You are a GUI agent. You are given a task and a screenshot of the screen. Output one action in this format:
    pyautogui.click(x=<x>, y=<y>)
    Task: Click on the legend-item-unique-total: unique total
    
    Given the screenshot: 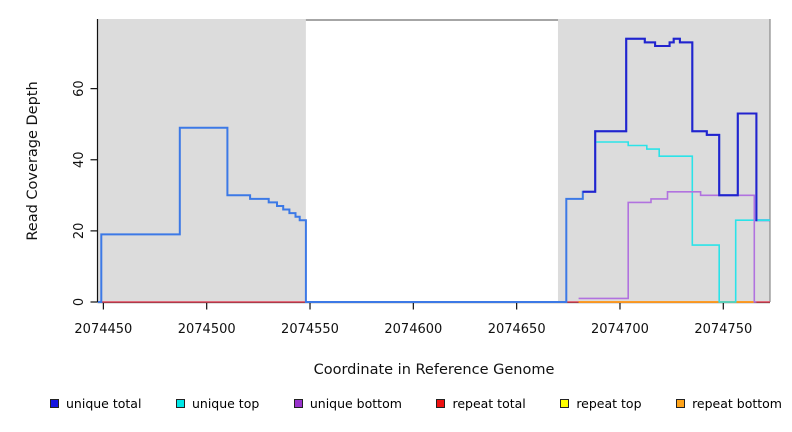 What is the action you would take?
    pyautogui.click(x=95, y=403)
    